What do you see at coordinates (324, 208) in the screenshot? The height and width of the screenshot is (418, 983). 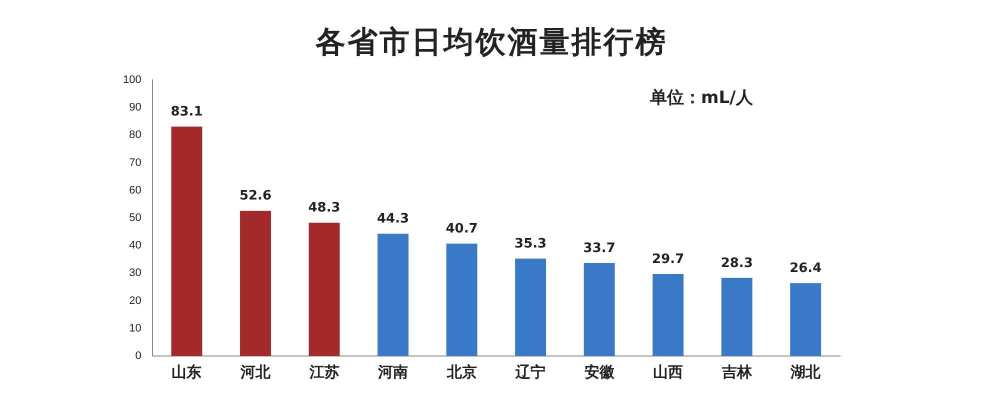 I see `data-label: 48.3` at bounding box center [324, 208].